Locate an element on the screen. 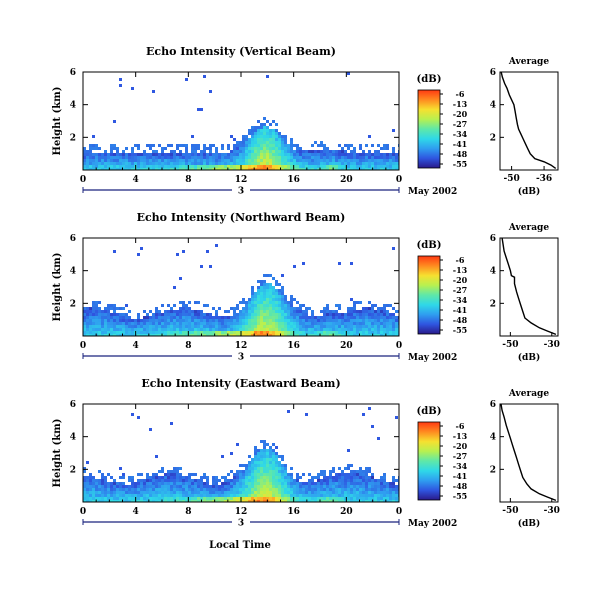 This screenshot has height=598, width=610. panel-title: Echo Intensity (Vertical Beam) is located at coordinates (241, 51).